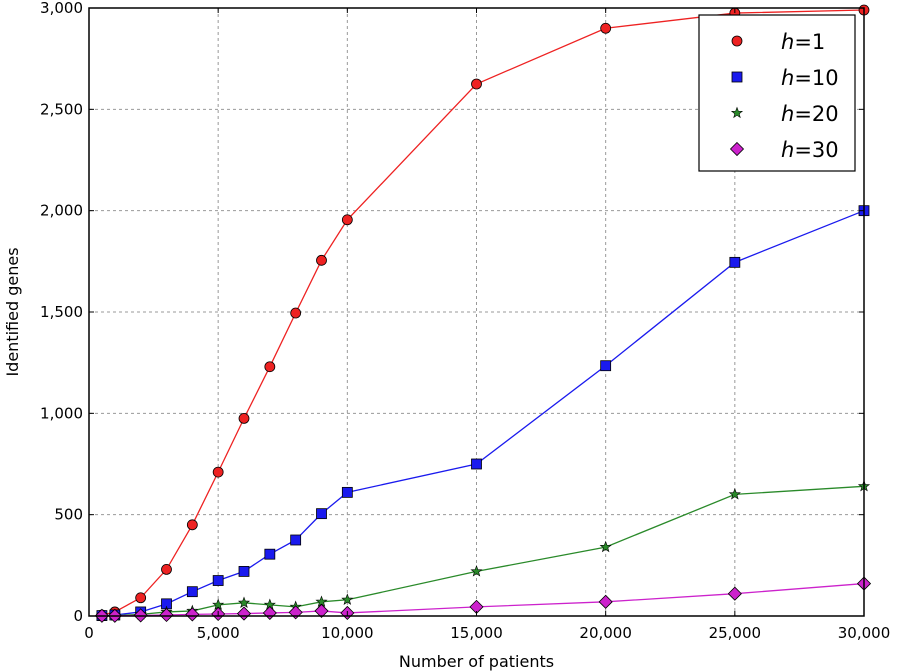 The width and height of the screenshot is (899, 672). I want to click on y-axis-label: Identified genes, so click(12, 311).